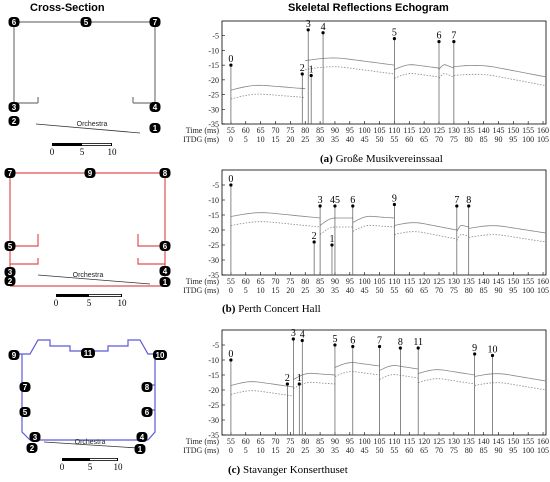 This screenshot has height=482, width=550. I want to click on caption-b-text: Perth Concert Hall, so click(279, 309).